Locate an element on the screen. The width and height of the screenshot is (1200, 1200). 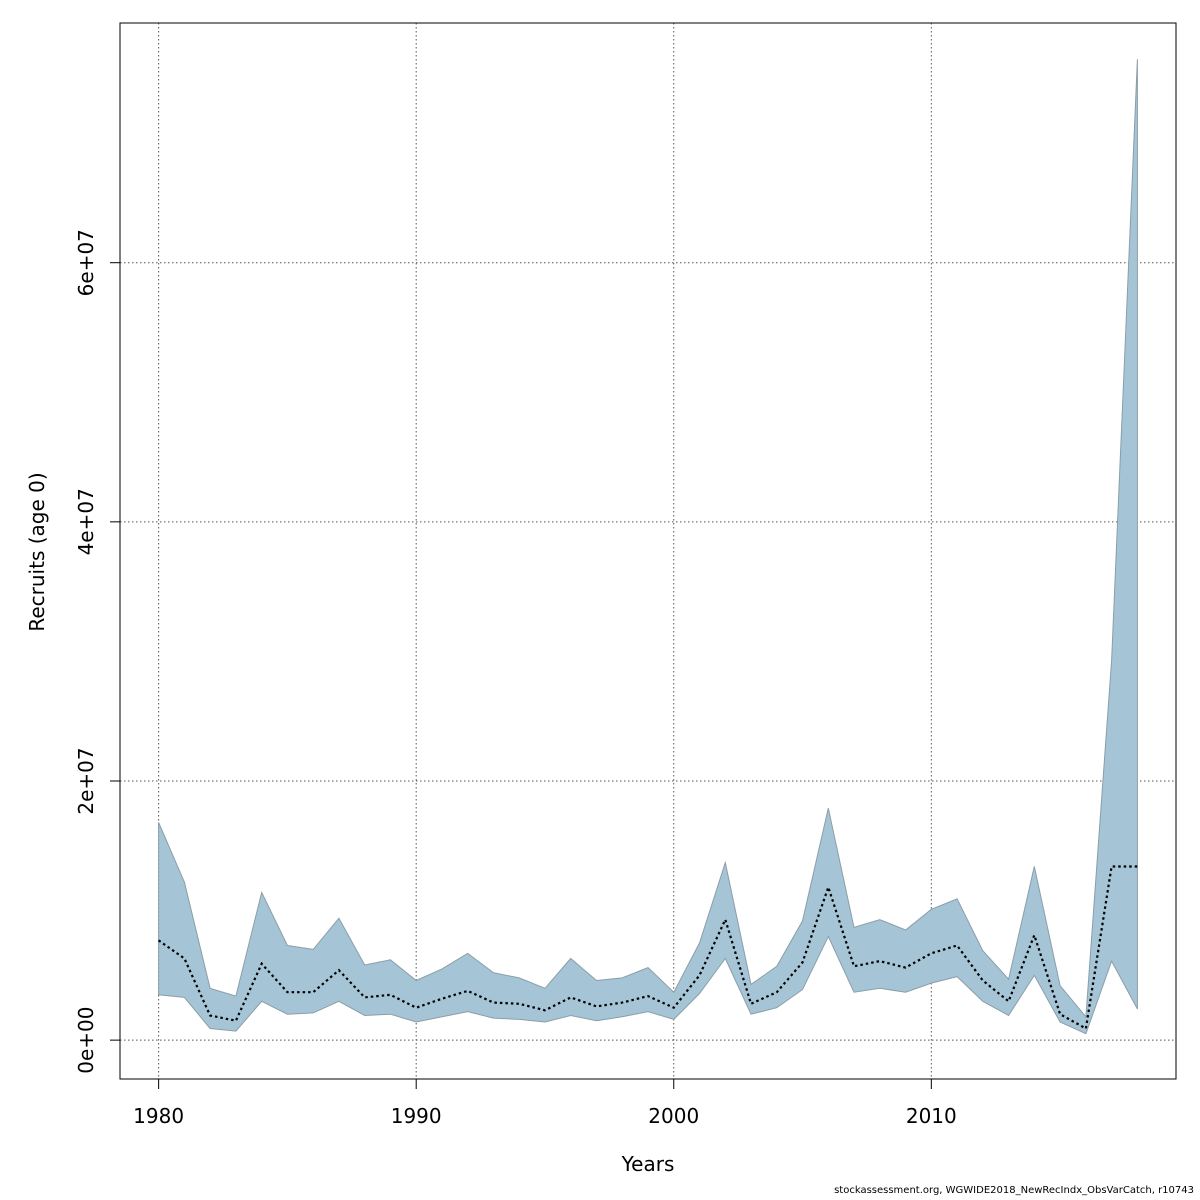
x-tick-label-2010: 2010 is located at coordinates (931, 1116).